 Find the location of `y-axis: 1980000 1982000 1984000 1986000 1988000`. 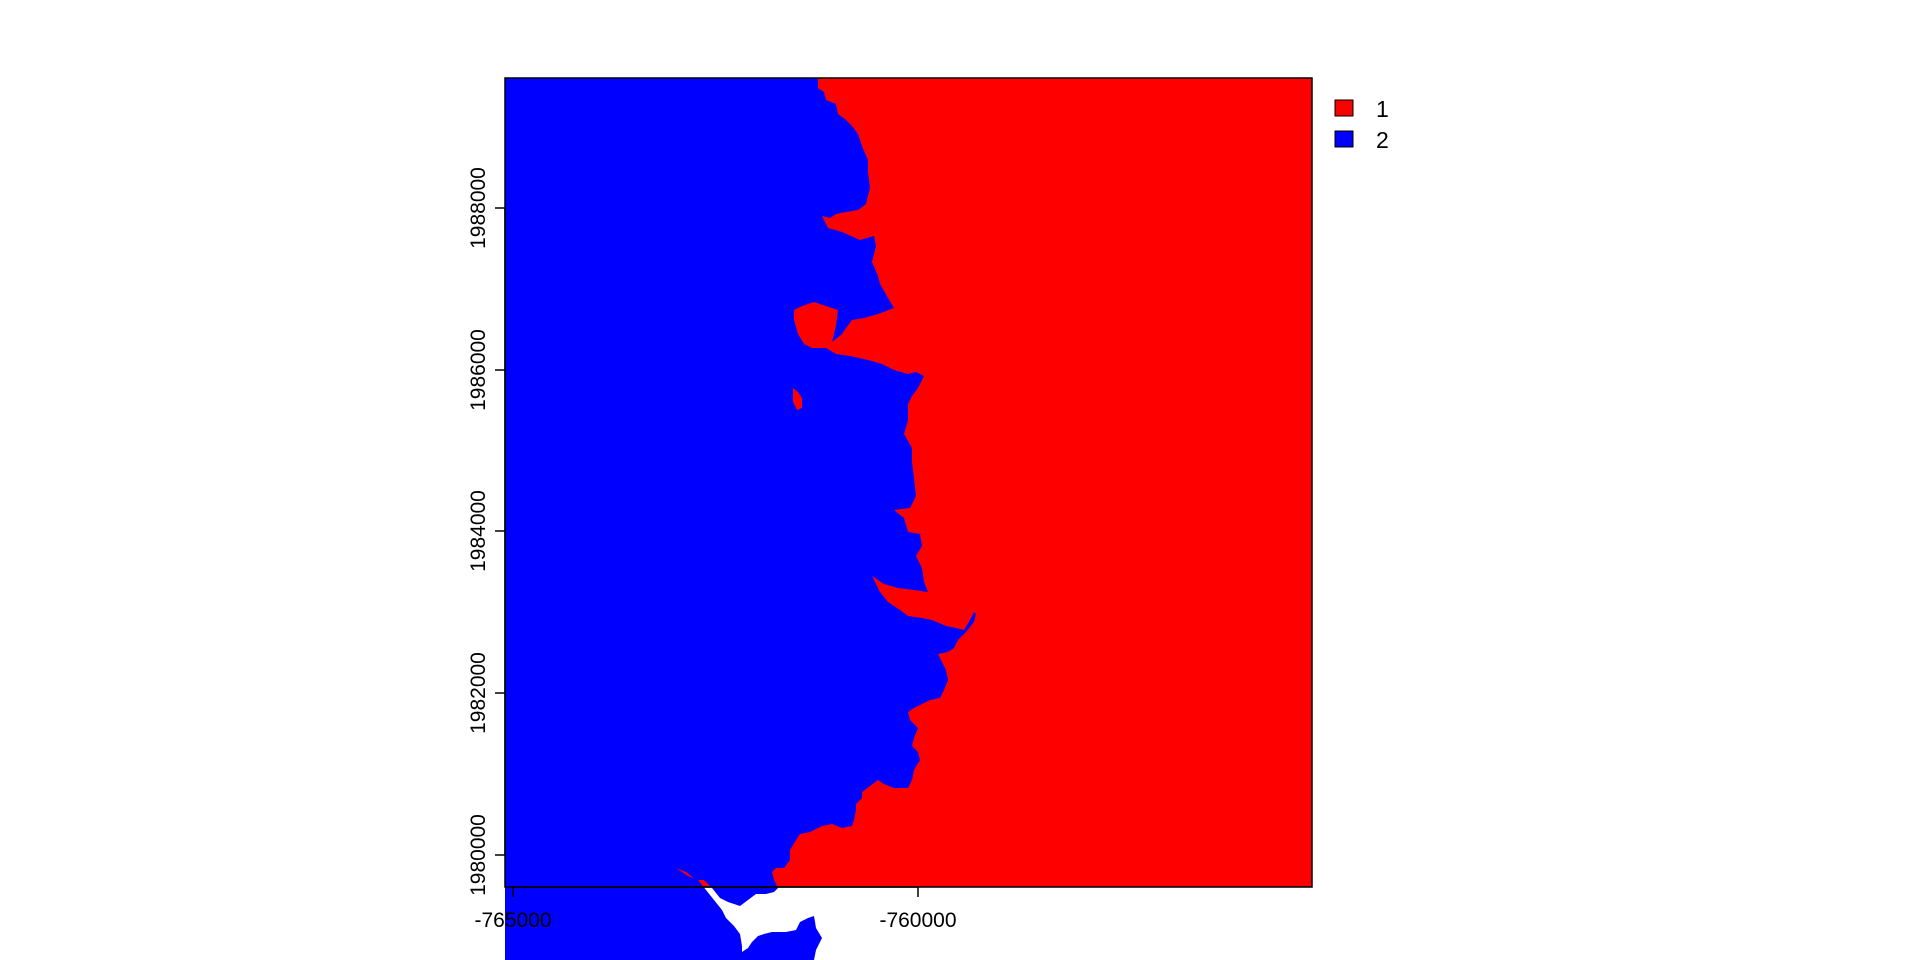

y-axis: 1980000 1982000 1984000 1986000 1988000 is located at coordinates (486, 531).